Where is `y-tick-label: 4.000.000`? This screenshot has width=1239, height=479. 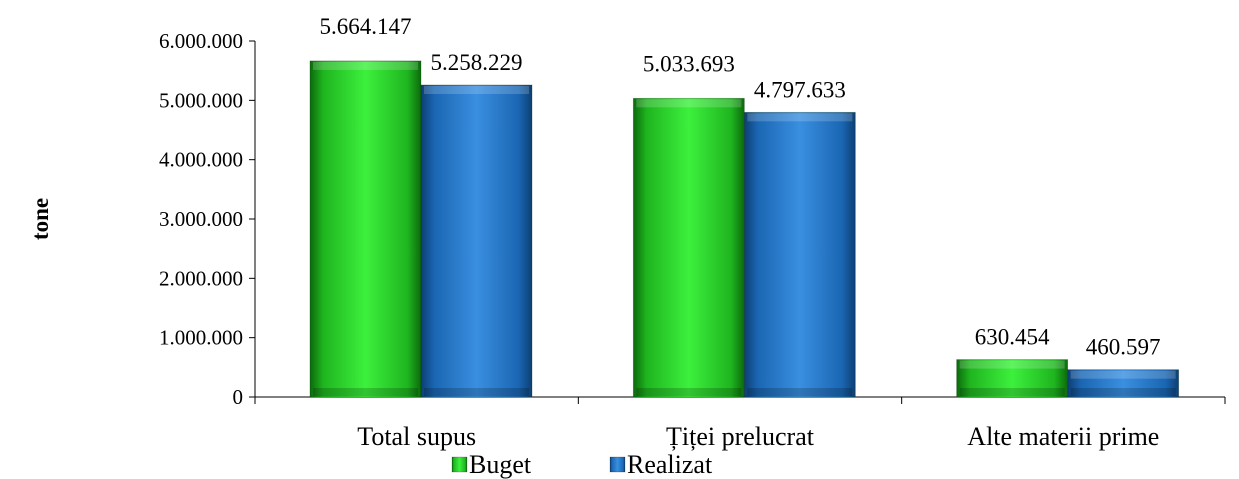 y-tick-label: 4.000.000 is located at coordinates (201, 160).